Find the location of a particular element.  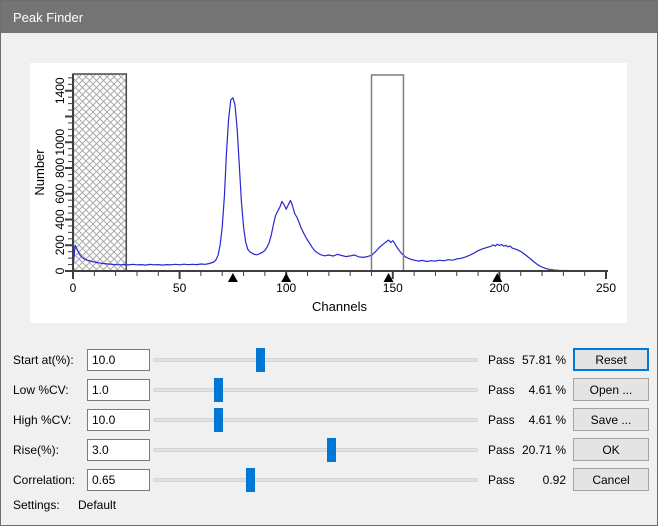

control-row-rise: Rise(%): Pass 20.71 % OK is located at coordinates (329, 450).